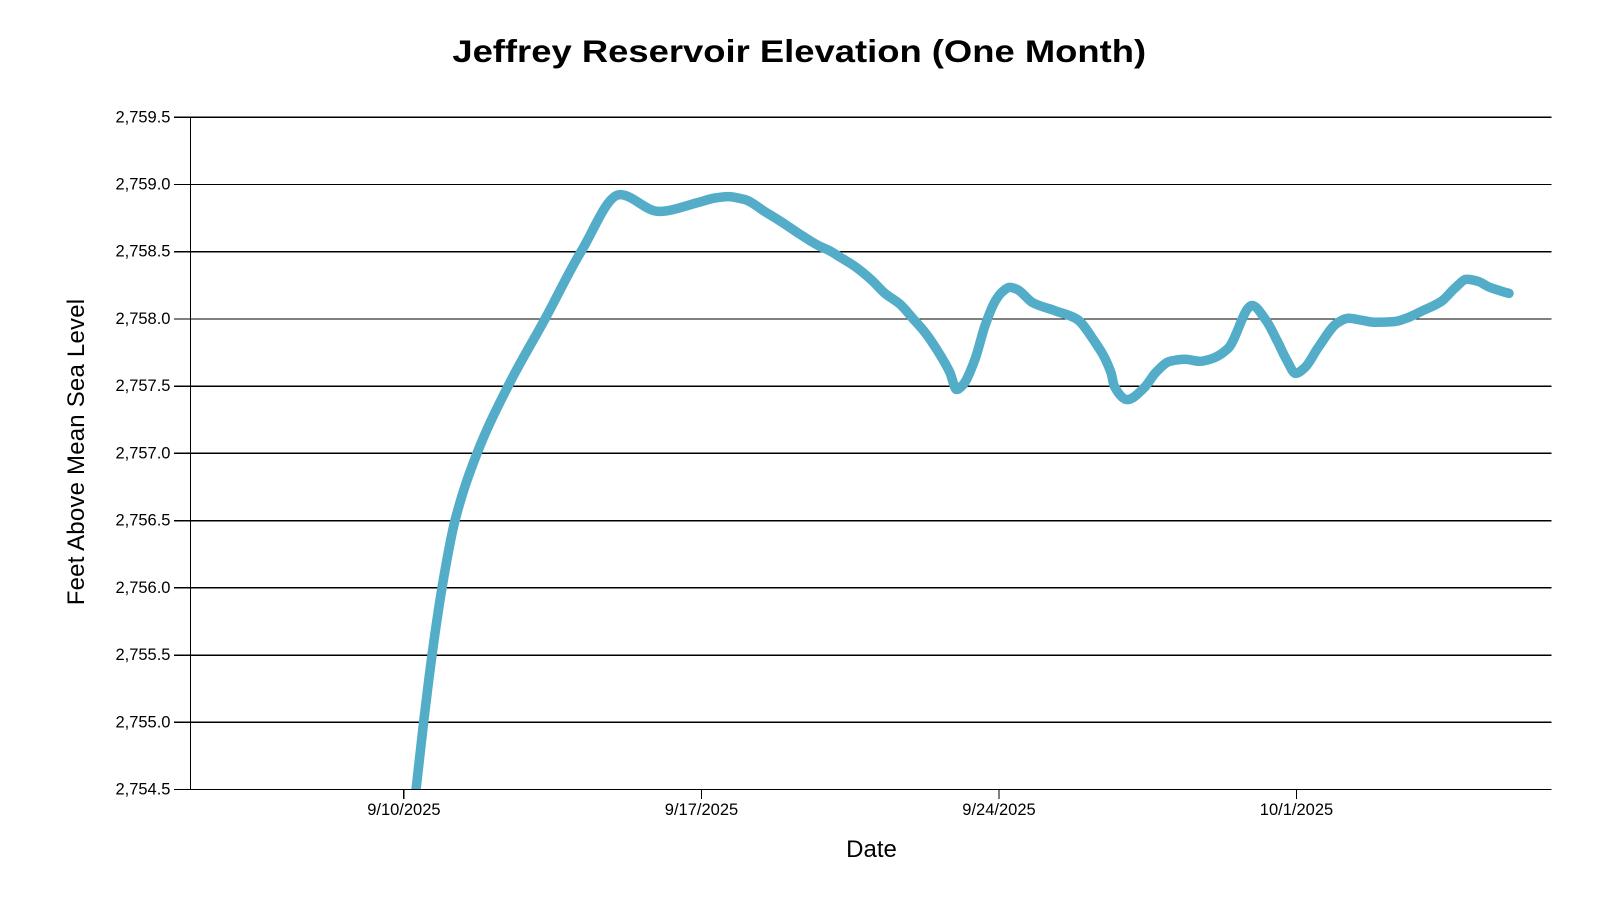 The width and height of the screenshot is (1600, 900). What do you see at coordinates (403, 810) in the screenshot?
I see `svg-text: 9/10/2025` at bounding box center [403, 810].